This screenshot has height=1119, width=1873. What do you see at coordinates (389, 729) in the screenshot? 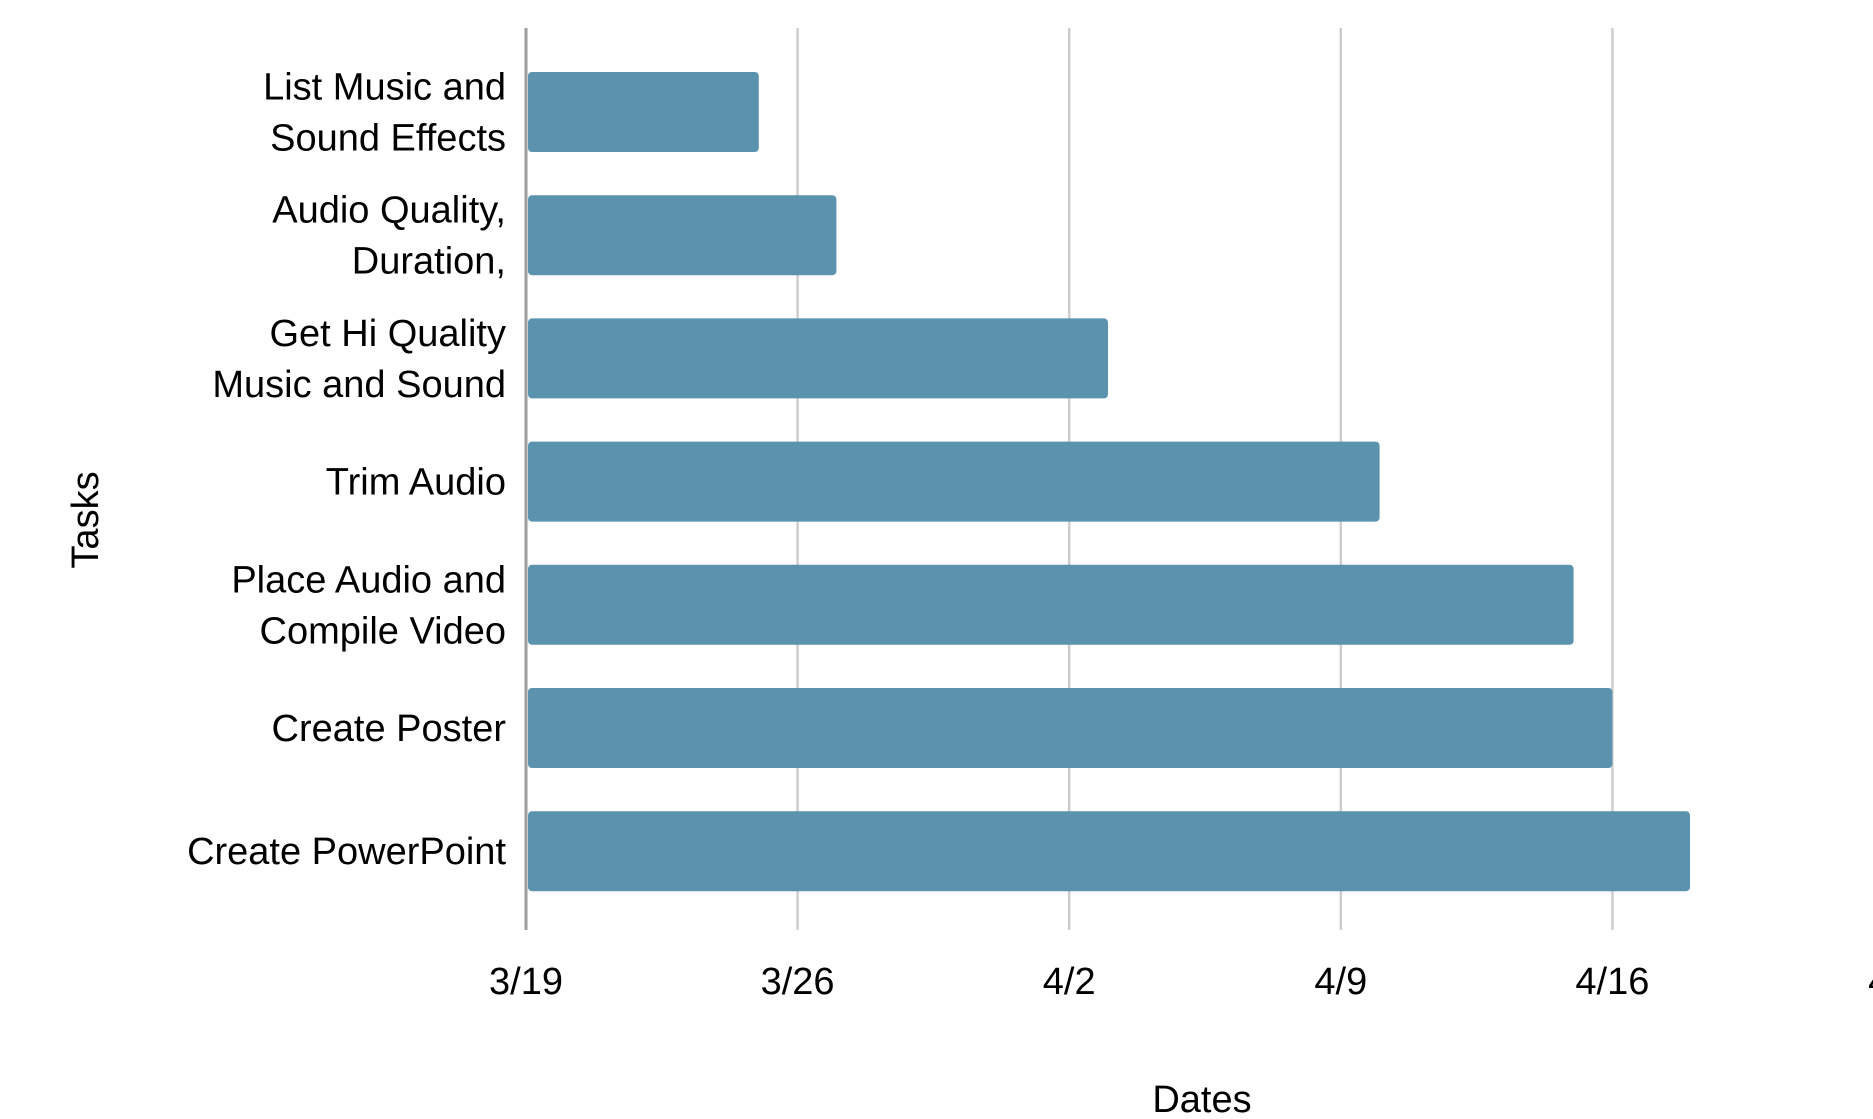
I see `task-label: Create Poster` at bounding box center [389, 729].